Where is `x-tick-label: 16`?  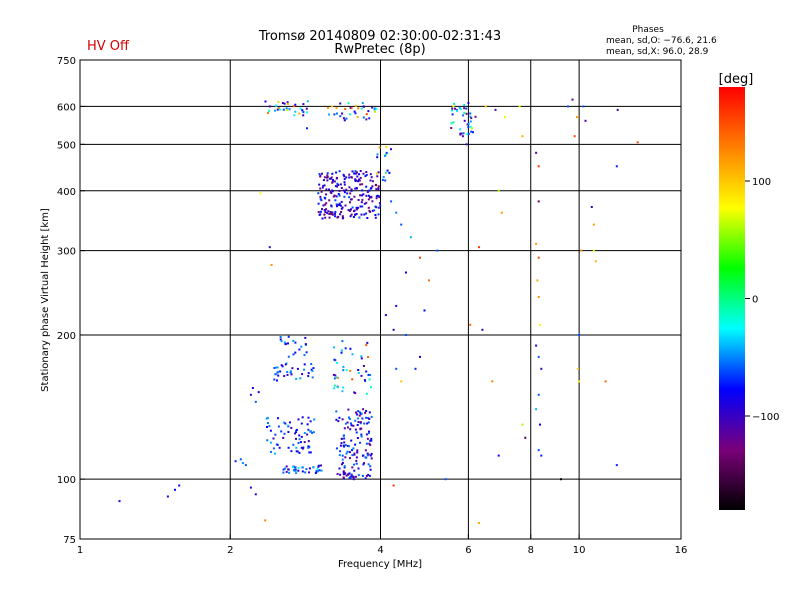
x-tick-label: 16 is located at coordinates (681, 550).